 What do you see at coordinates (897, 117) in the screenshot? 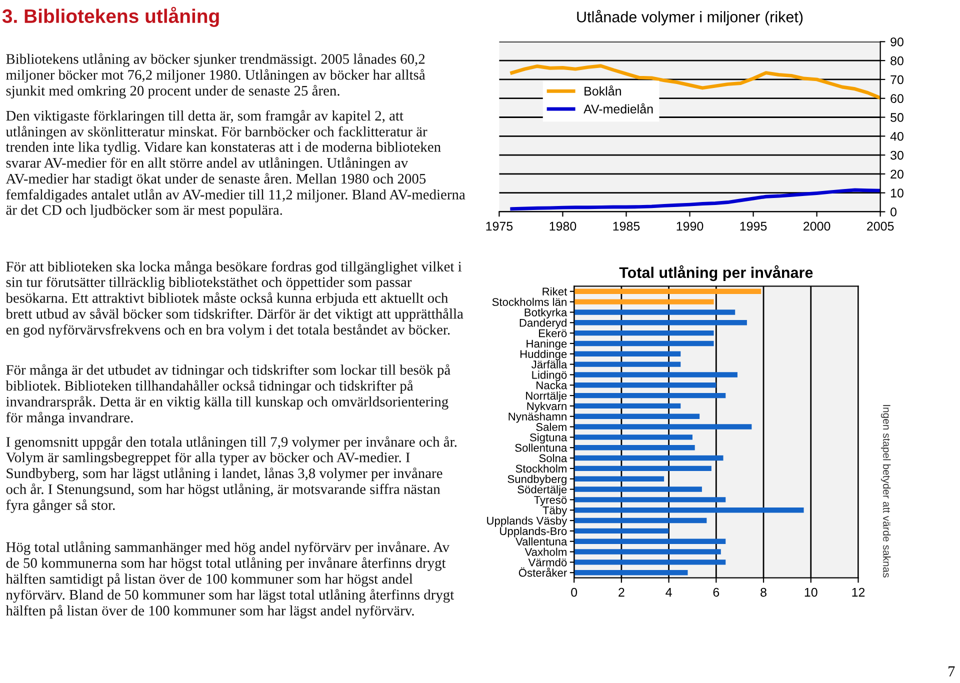
I see `y-tick-label: 50` at bounding box center [897, 117].